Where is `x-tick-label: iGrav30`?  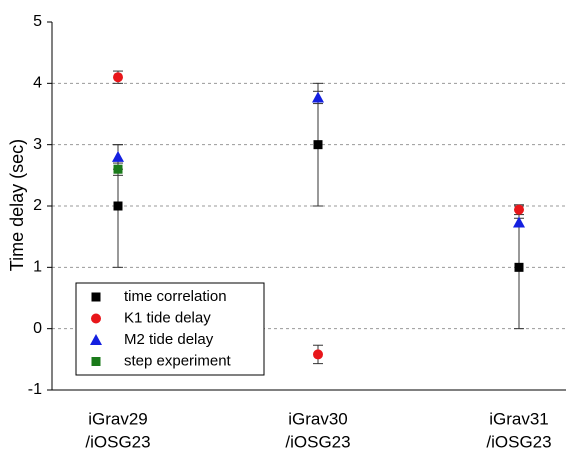 x-tick-label: iGrav30 is located at coordinates (318, 418).